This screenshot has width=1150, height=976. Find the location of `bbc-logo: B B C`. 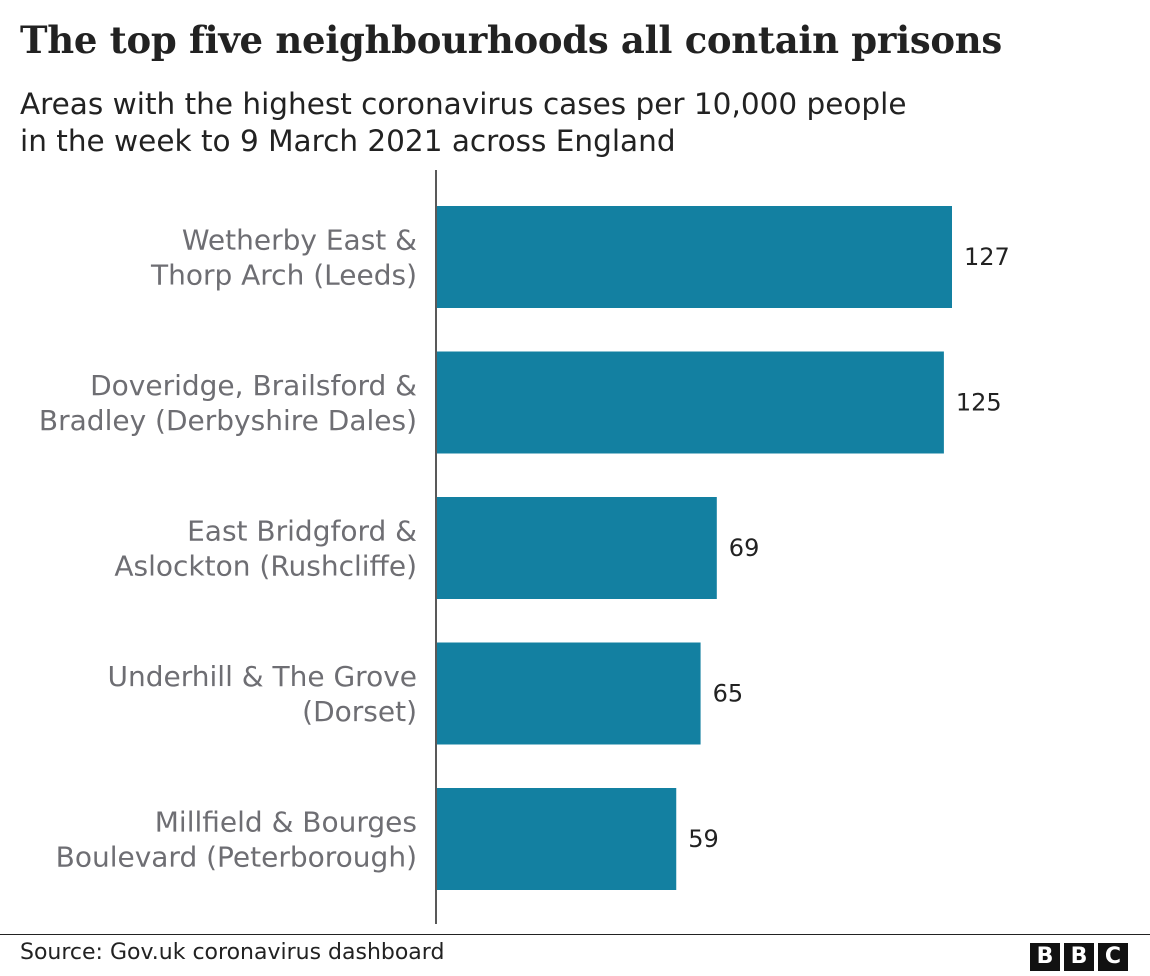

bbc-logo: B B C is located at coordinates (1079, 957).